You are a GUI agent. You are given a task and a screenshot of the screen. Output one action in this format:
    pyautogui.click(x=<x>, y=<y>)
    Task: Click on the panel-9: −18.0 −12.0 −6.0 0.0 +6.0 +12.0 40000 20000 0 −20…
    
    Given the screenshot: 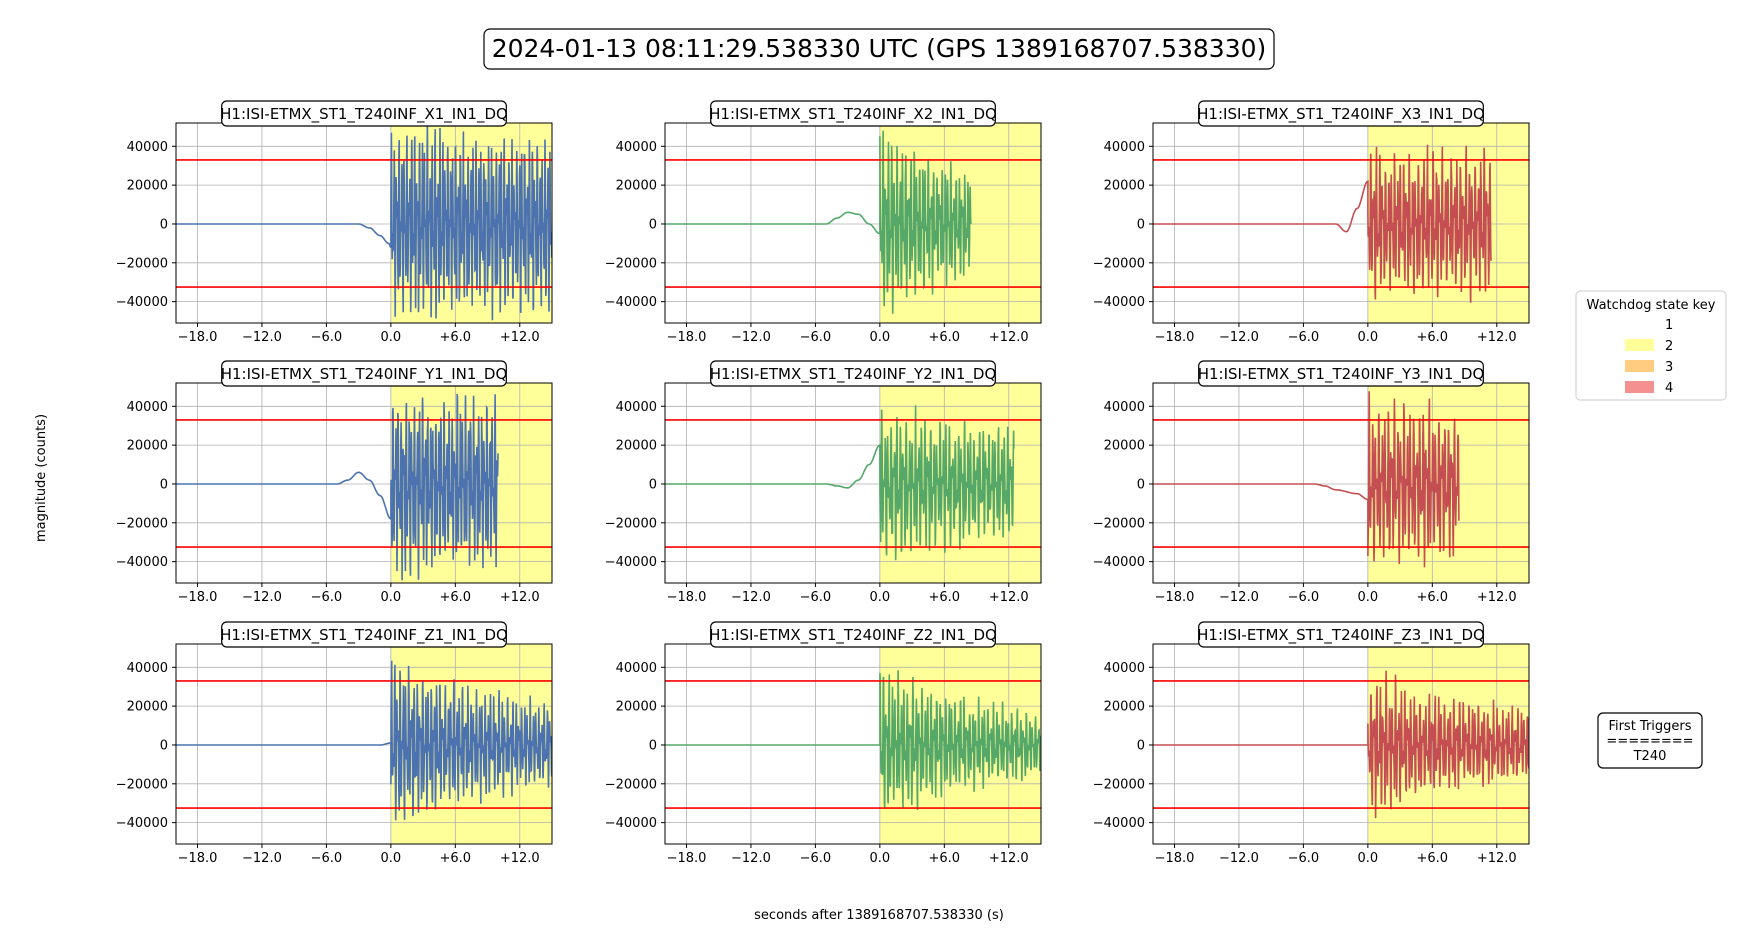 What is the action you would take?
    pyautogui.click(x=1311, y=743)
    